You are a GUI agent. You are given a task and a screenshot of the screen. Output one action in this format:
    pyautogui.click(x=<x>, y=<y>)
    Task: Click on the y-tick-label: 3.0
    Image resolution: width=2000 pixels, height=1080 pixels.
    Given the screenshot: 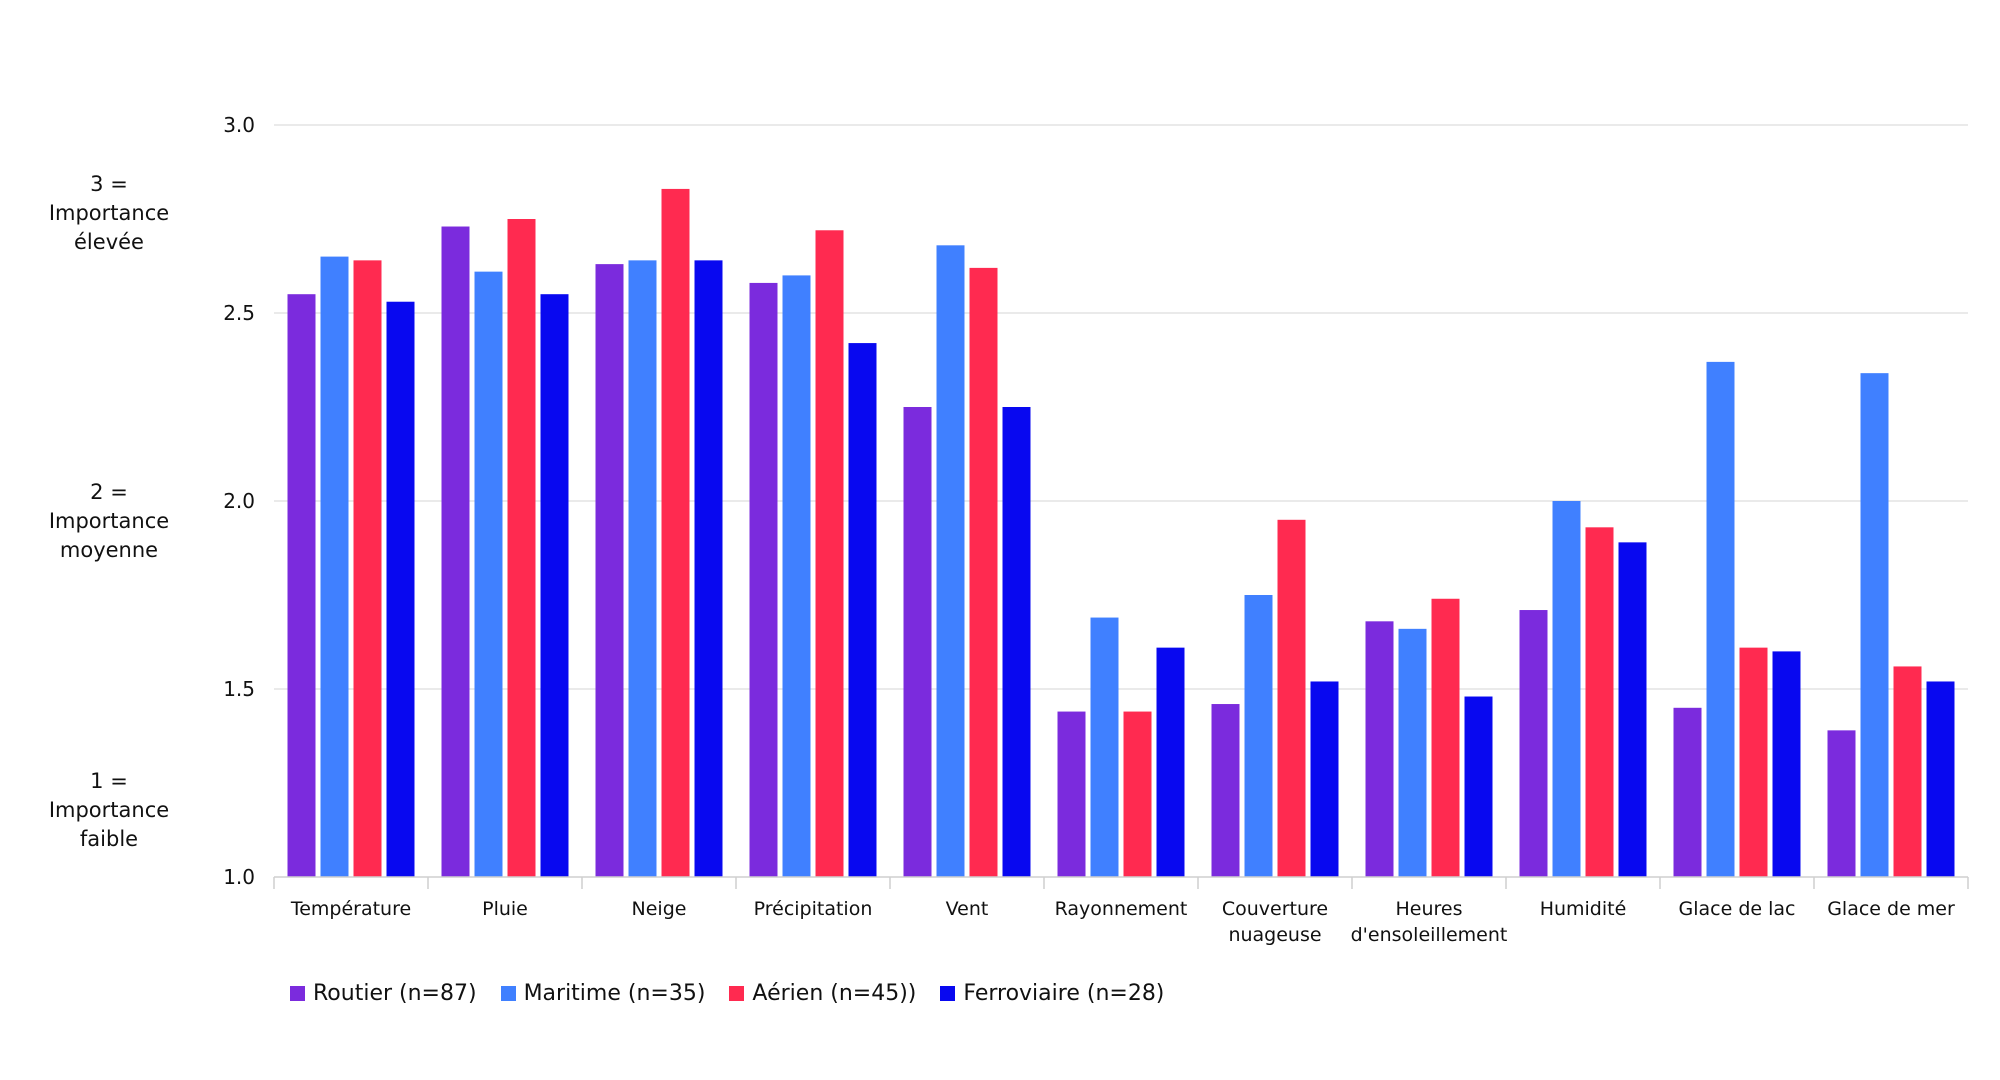 What is the action you would take?
    pyautogui.click(x=239, y=125)
    